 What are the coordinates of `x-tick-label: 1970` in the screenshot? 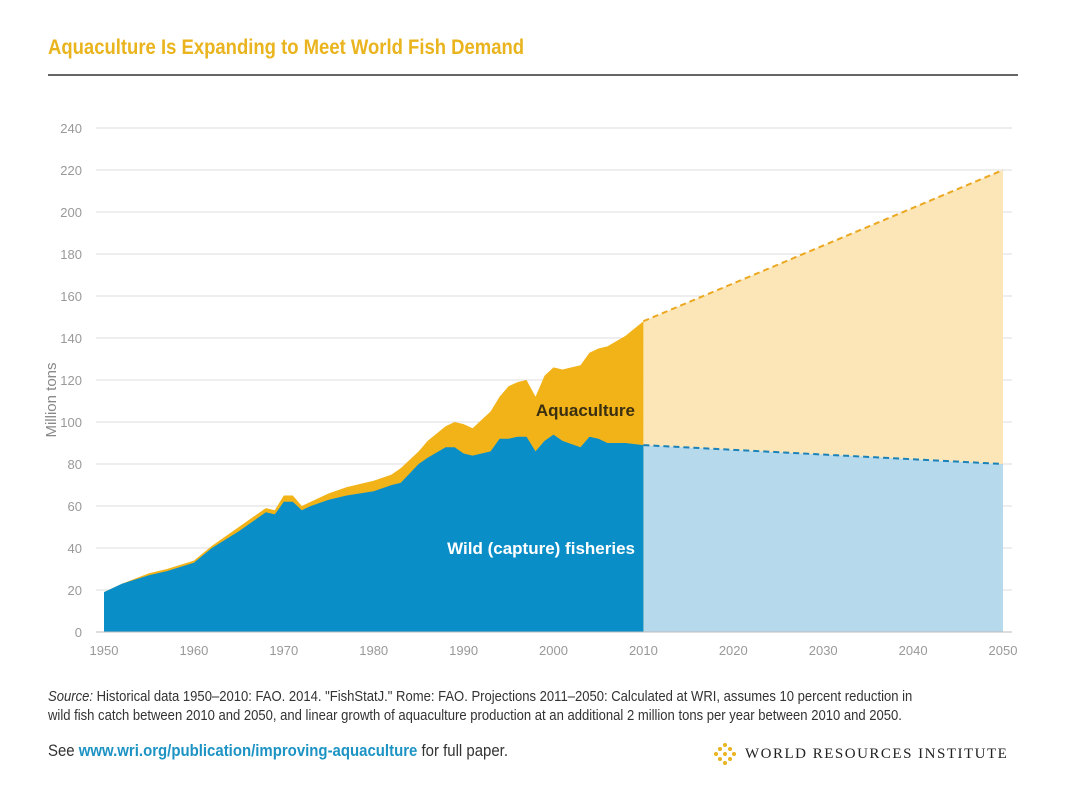 It's located at (283, 650).